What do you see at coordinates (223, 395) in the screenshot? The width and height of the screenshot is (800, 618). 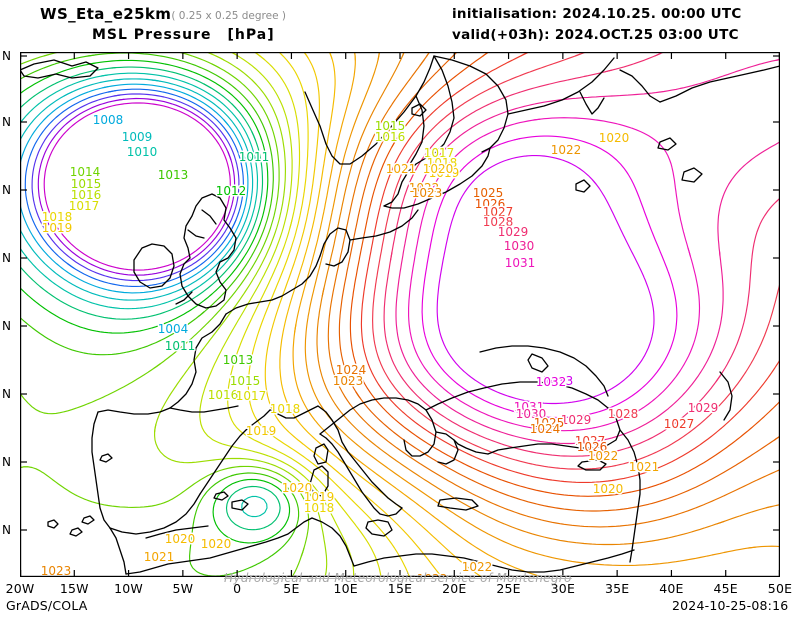 I see `isobar-value-label: 1016` at bounding box center [223, 395].